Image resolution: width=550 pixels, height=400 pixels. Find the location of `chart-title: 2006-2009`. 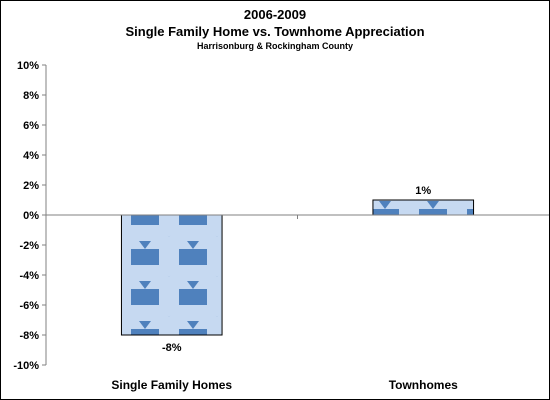

chart-title: 2006-2009 is located at coordinates (275, 14).